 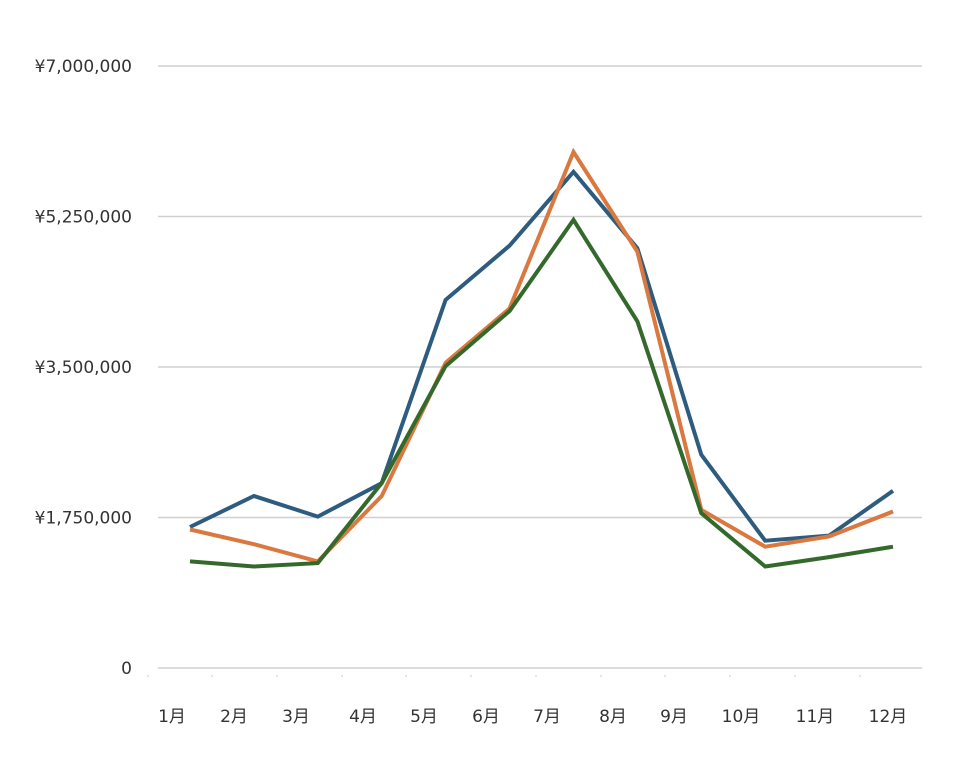 What do you see at coordinates (363, 717) in the screenshot?
I see `x-tick-label-3: 4月` at bounding box center [363, 717].